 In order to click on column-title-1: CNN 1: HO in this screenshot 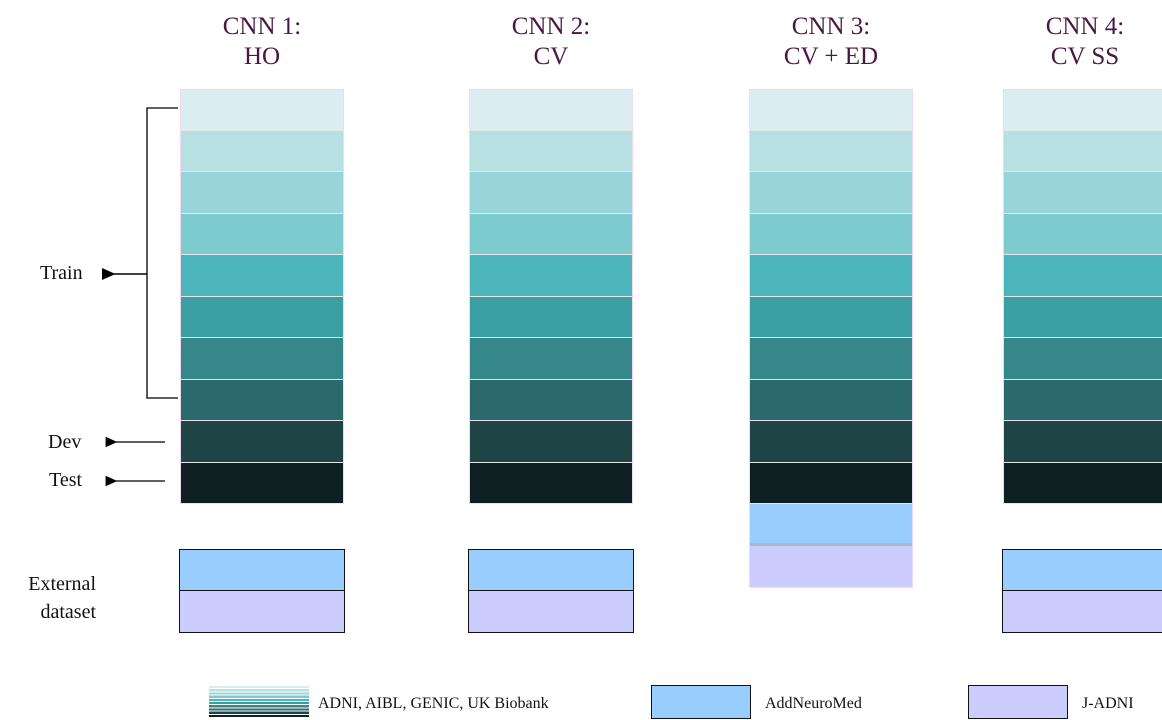, I will do `click(262, 42)`.